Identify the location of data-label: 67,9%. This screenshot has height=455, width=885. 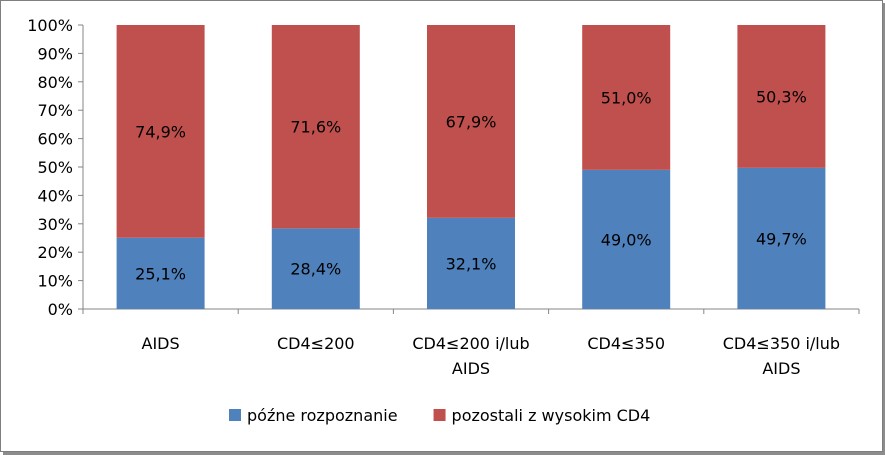
(471, 121).